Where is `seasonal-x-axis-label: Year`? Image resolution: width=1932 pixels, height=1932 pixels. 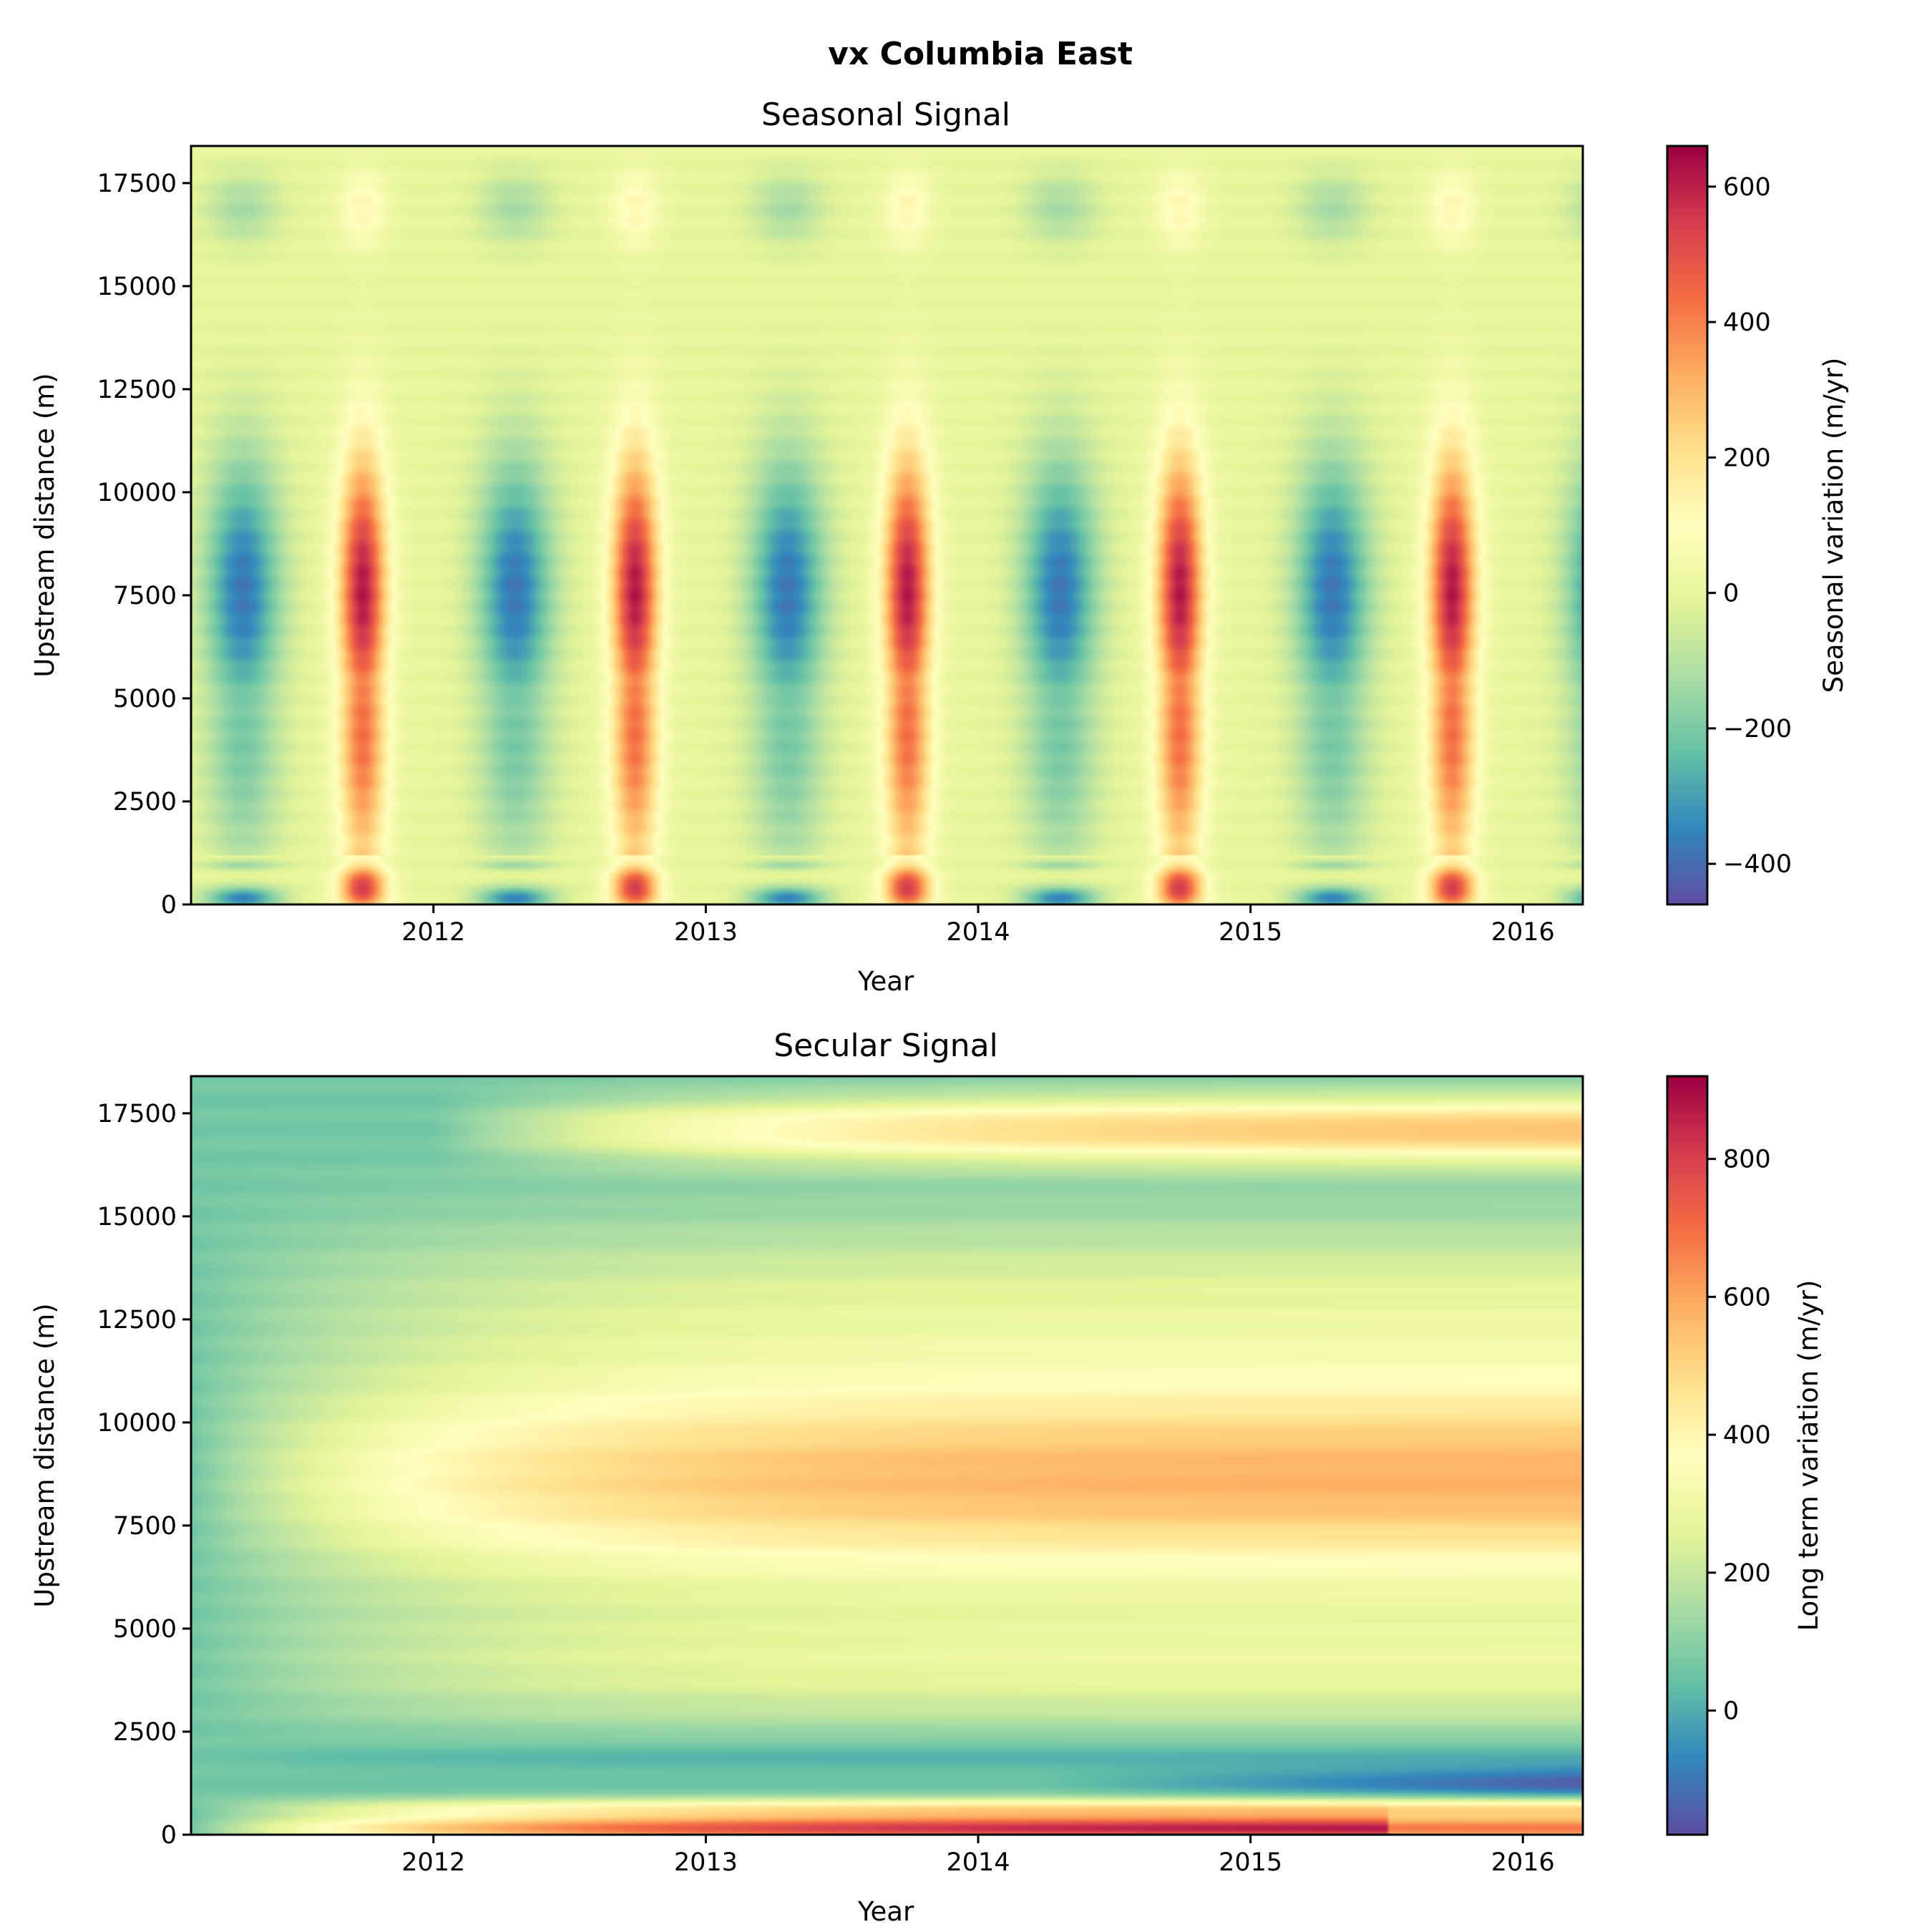
seasonal-x-axis-label: Year is located at coordinates (885, 981).